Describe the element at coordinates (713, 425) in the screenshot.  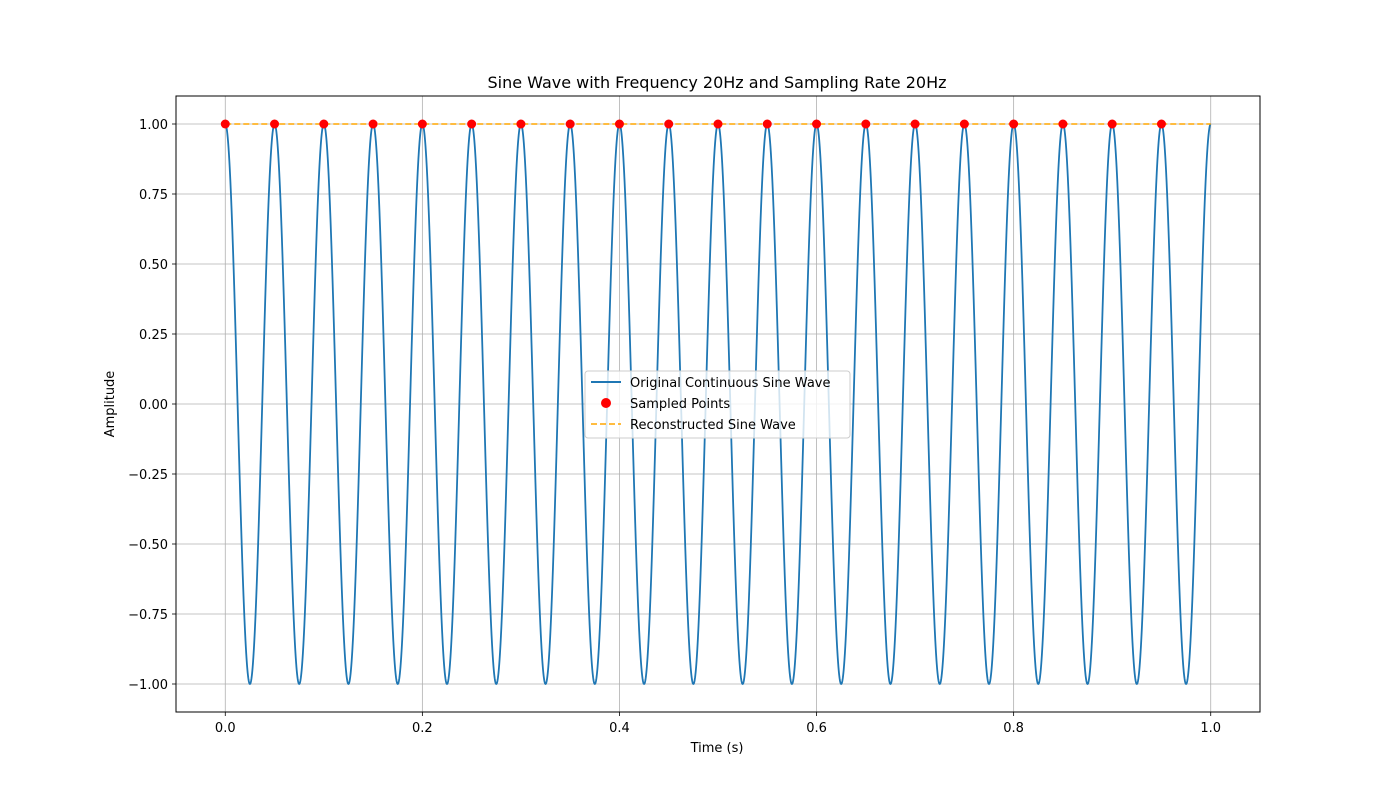
I see `legend-label-reconstructed: Reconstructed Sine Wave` at that location.